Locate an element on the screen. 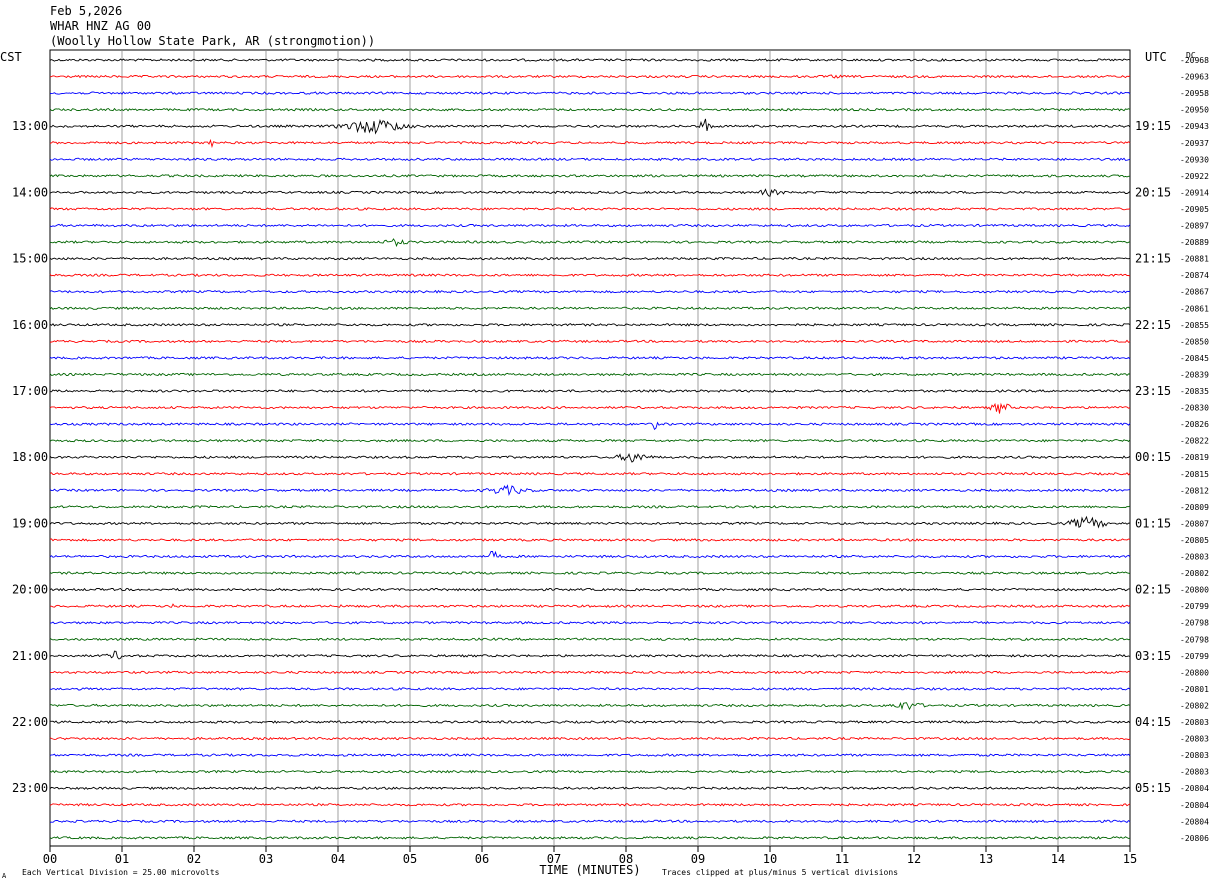 This screenshot has width=1210, height=886. x-tick-label: 00 is located at coordinates (50, 859).